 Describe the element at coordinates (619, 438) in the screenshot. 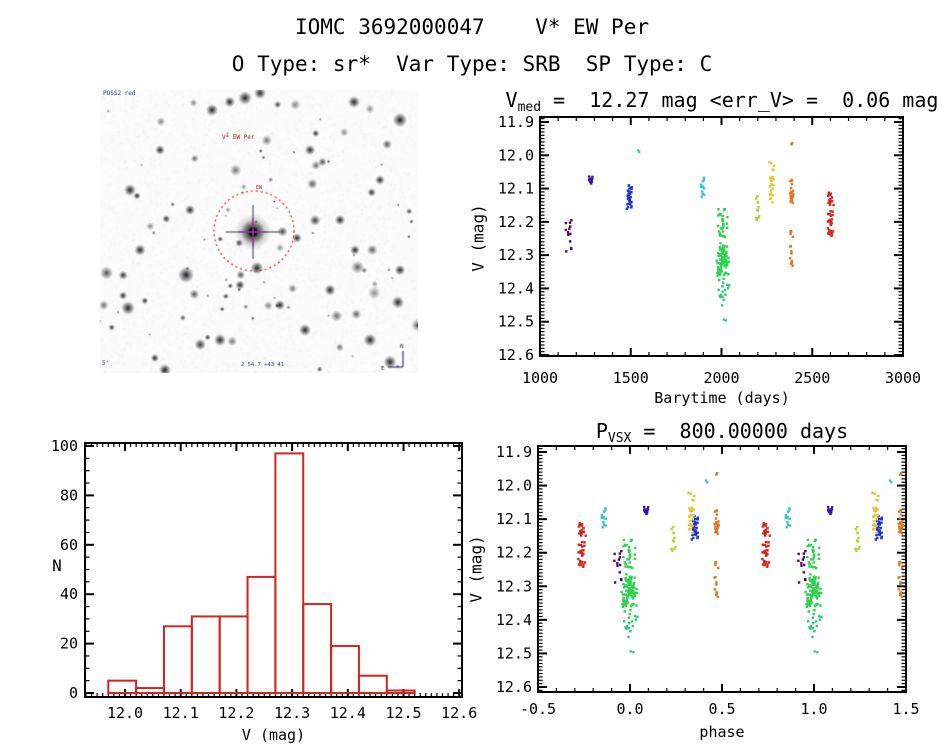

I see `phase-title-sub: VSX` at that location.